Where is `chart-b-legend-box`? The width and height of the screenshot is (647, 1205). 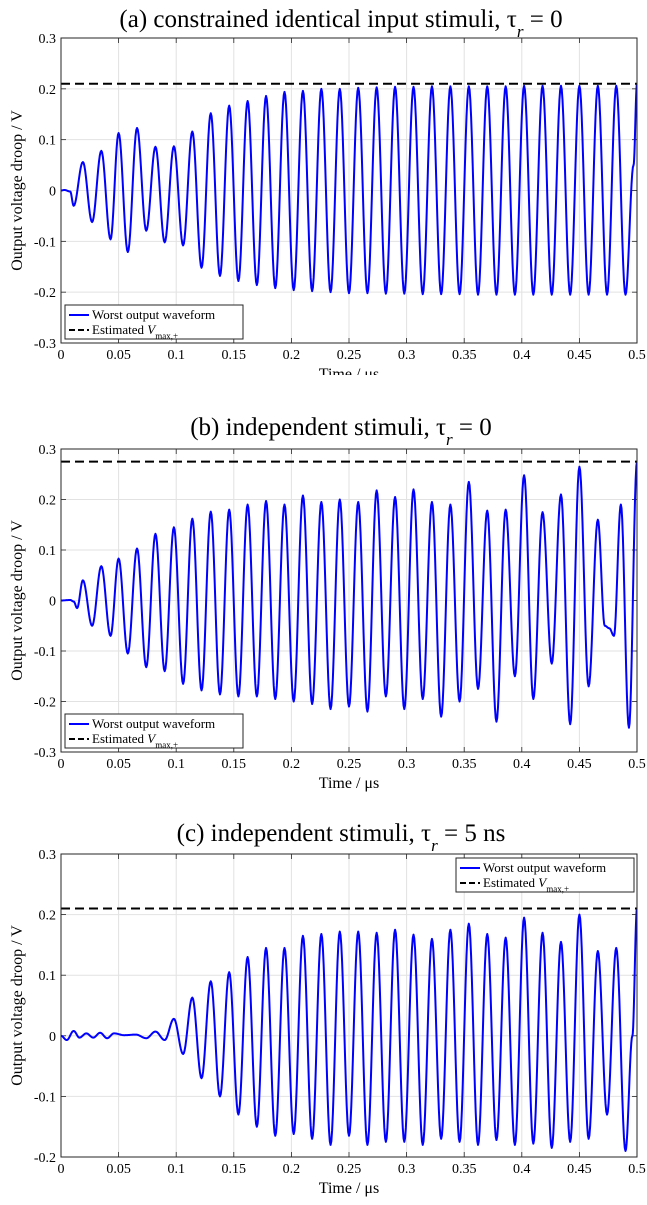 chart-b-legend-box is located at coordinates (154, 731).